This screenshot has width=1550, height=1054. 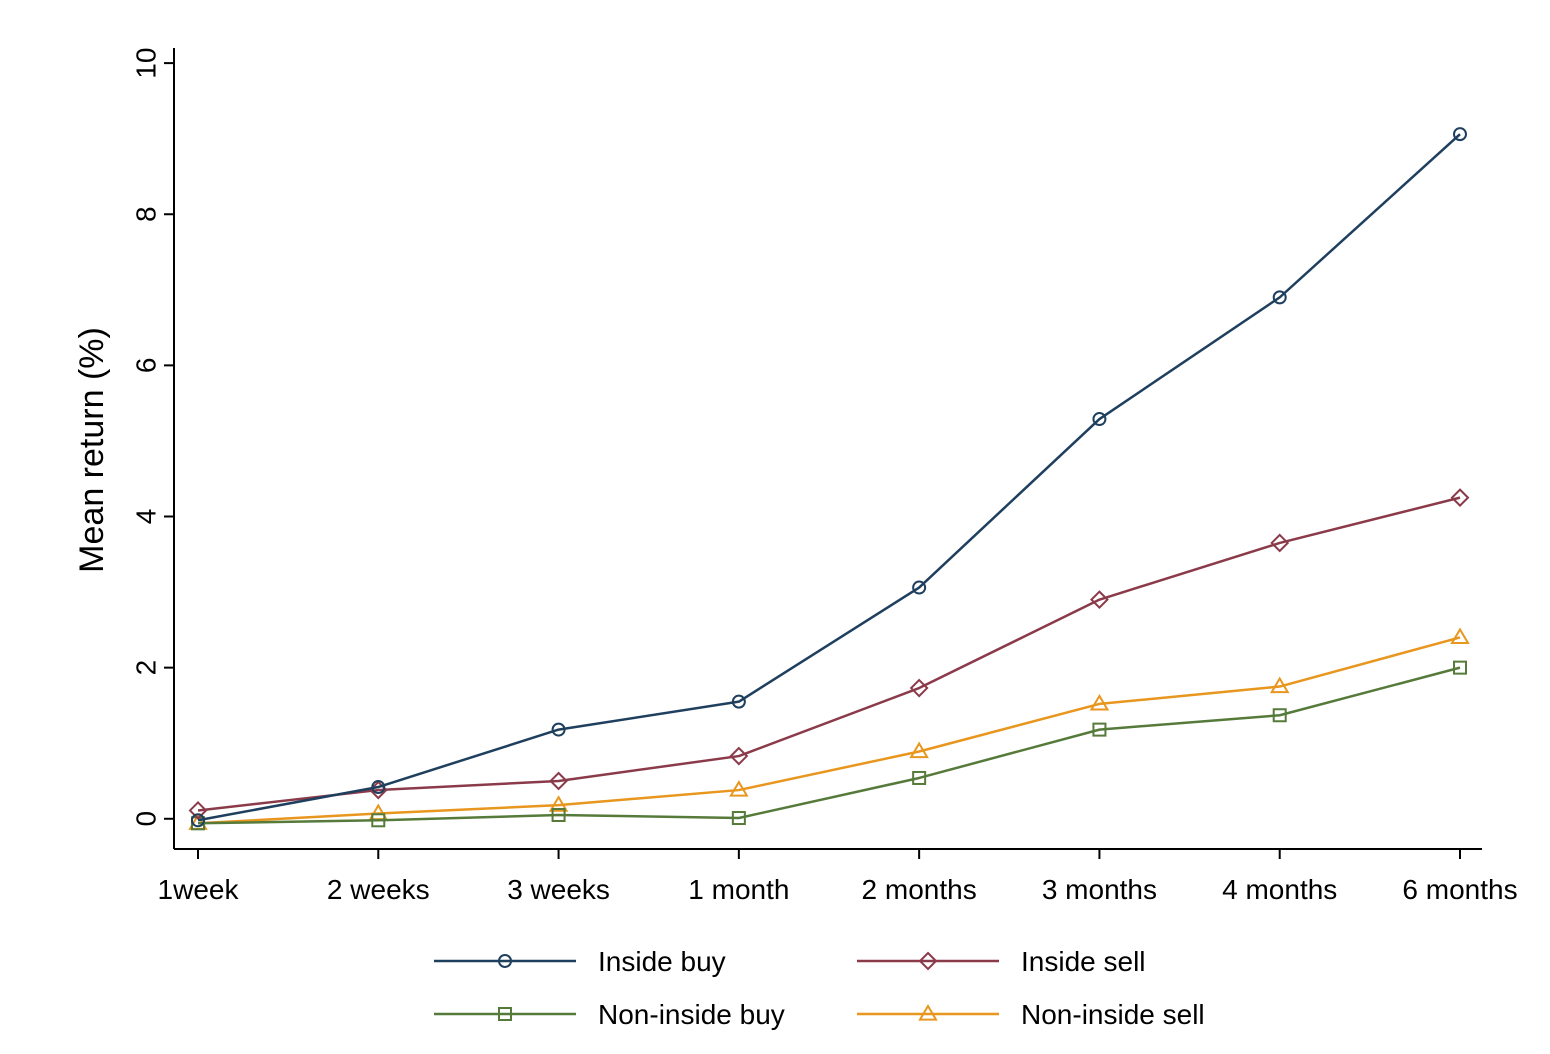 What do you see at coordinates (146, 214) in the screenshot?
I see `y-tick-label: 8` at bounding box center [146, 214].